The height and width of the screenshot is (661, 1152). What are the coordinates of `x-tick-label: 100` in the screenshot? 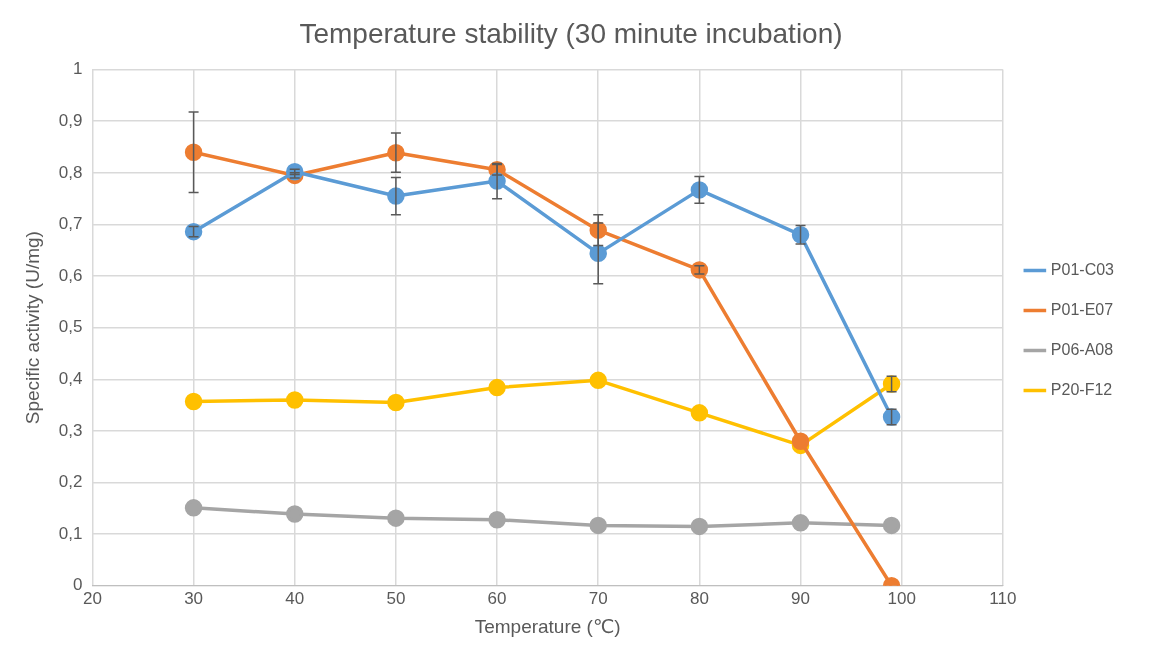 It's located at (901, 598).